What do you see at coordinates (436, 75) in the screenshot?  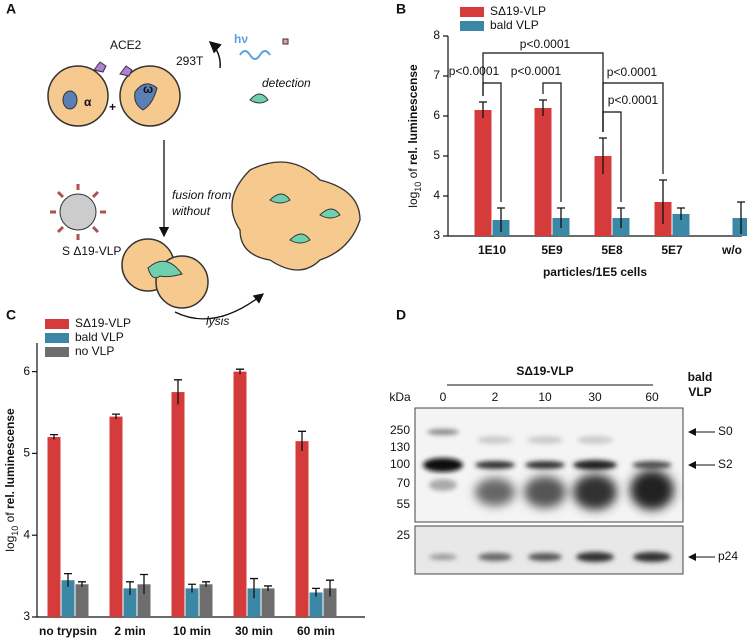 I see `y-tick-label: 7` at bounding box center [436, 75].